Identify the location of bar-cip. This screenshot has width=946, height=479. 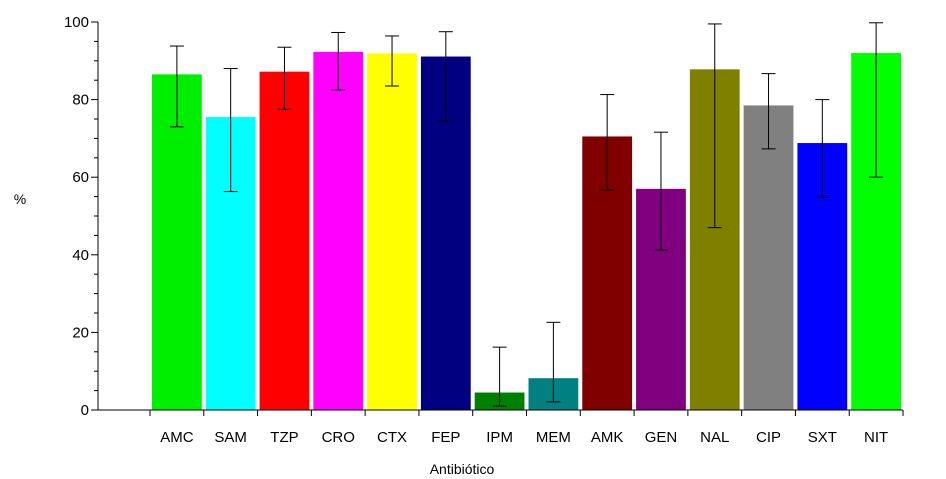
(768, 258).